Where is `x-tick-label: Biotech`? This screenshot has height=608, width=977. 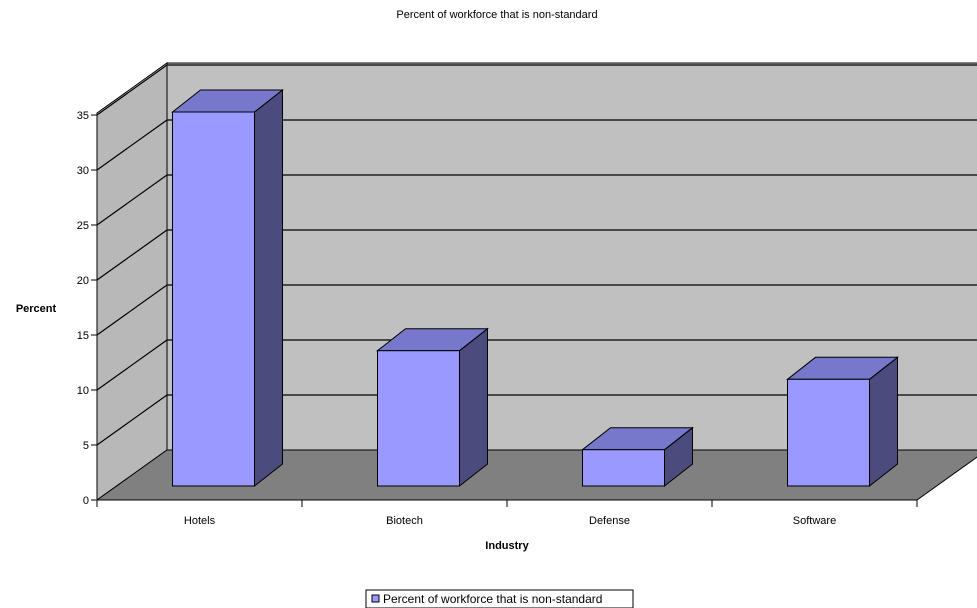
x-tick-label: Biotech is located at coordinates (404, 521).